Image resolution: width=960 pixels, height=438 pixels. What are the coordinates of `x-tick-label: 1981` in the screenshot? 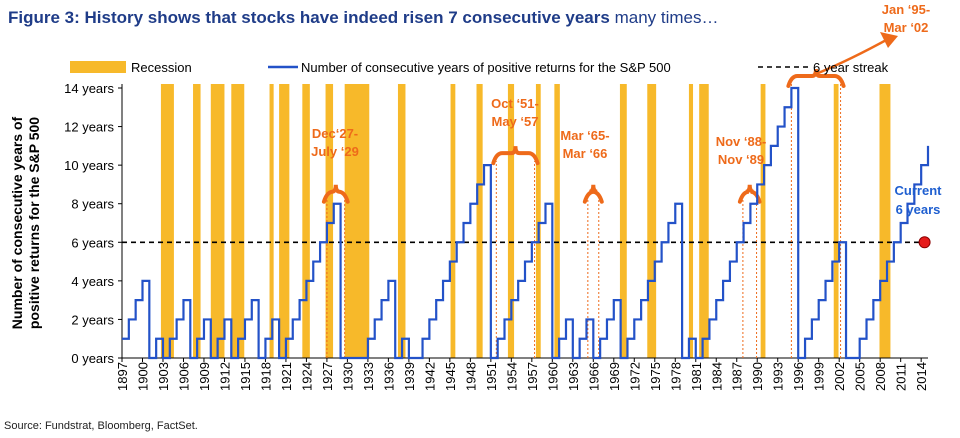 It's located at (696, 376).